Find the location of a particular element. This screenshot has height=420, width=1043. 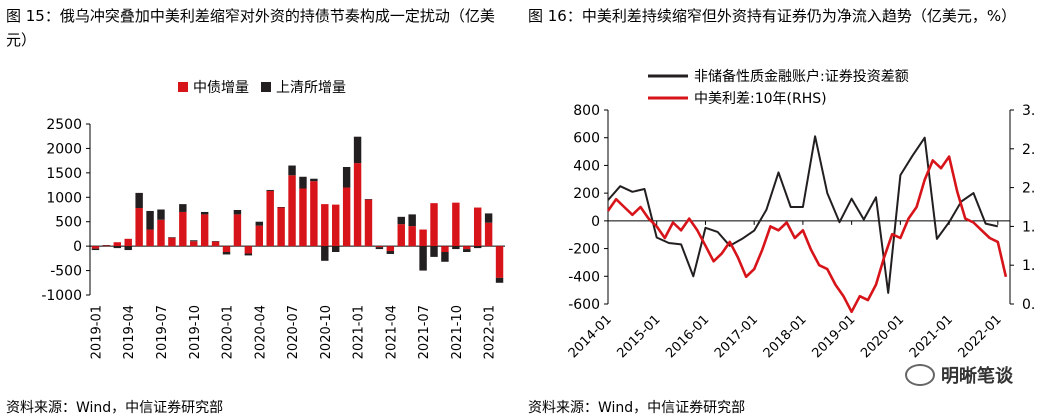

y-right-tick-label: 3. is located at coordinates (1028, 111).